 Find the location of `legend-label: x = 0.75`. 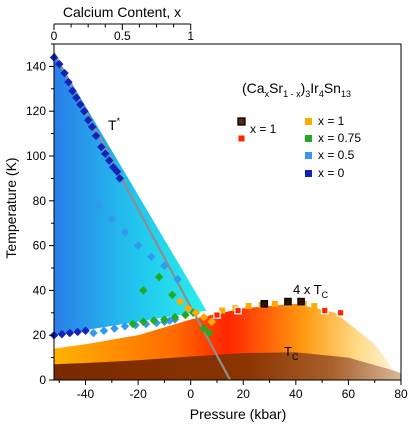

legend-label: x = 0.75 is located at coordinates (339, 138).